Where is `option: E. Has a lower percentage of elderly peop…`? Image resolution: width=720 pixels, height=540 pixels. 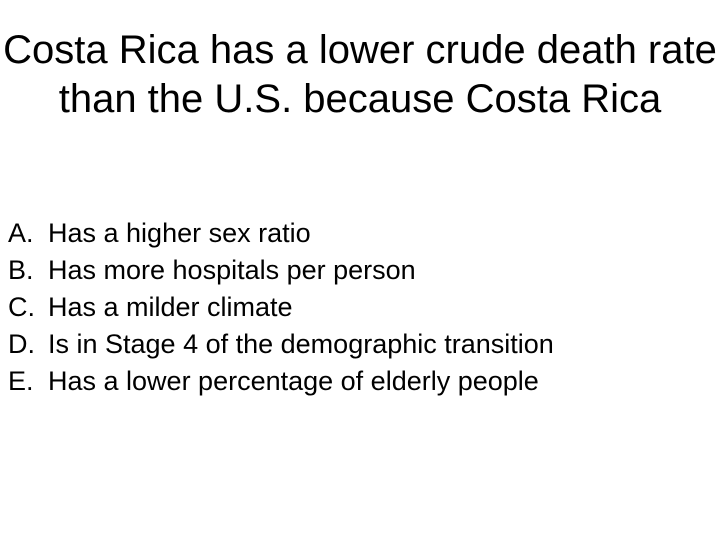 option: E. Has a lower percentage of elderly peop… is located at coordinates (281, 381).